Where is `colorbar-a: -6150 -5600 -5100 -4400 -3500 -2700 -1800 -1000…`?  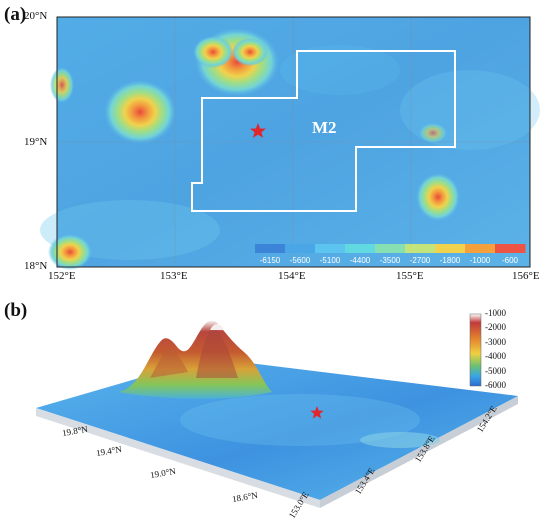 colorbar-a: -6150 -5600 -5100 -4400 -3500 -2700 -1800 -1000… is located at coordinates (390, 254).